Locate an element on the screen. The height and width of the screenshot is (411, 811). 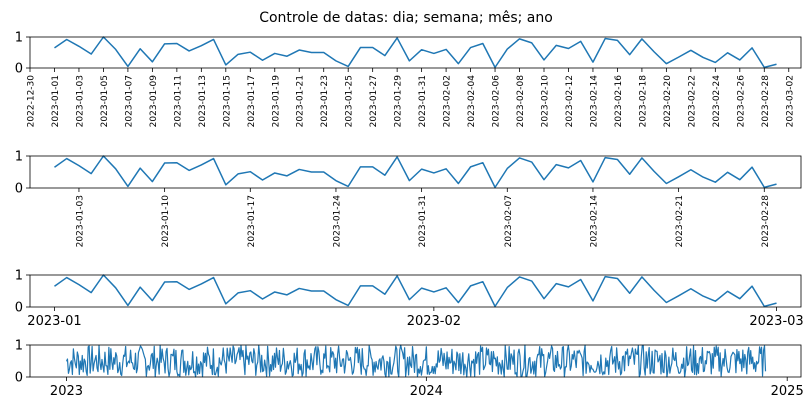
x-tick-label: 2023-01-23 is located at coordinates (325, 101).